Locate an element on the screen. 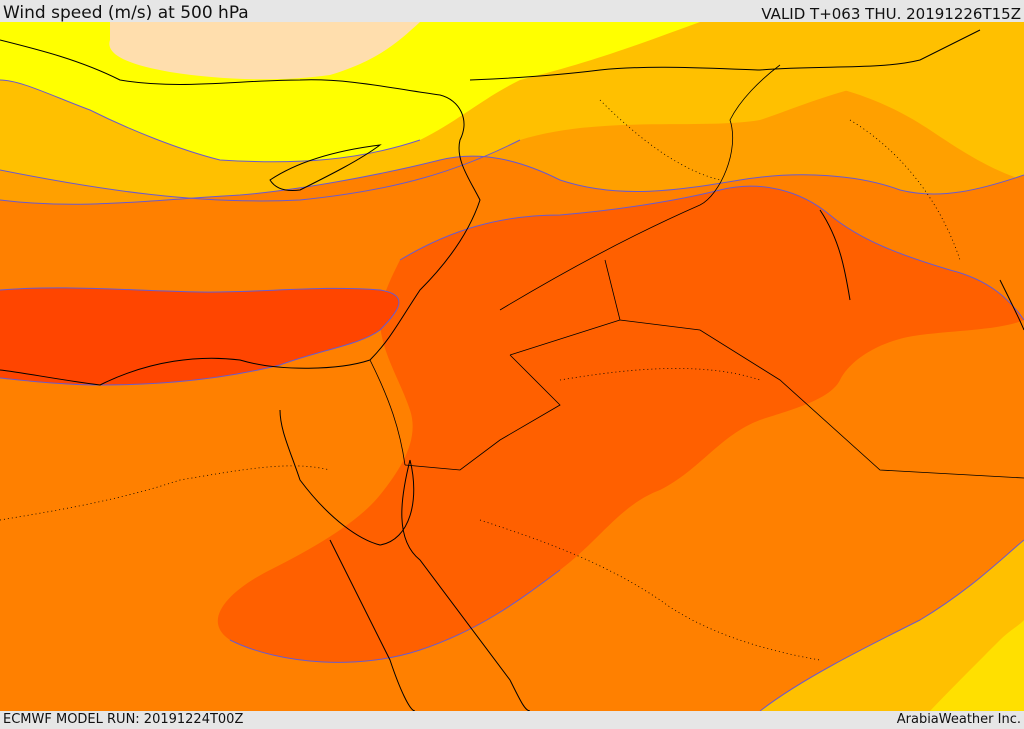  field-jet-core is located at coordinates (199, 336).